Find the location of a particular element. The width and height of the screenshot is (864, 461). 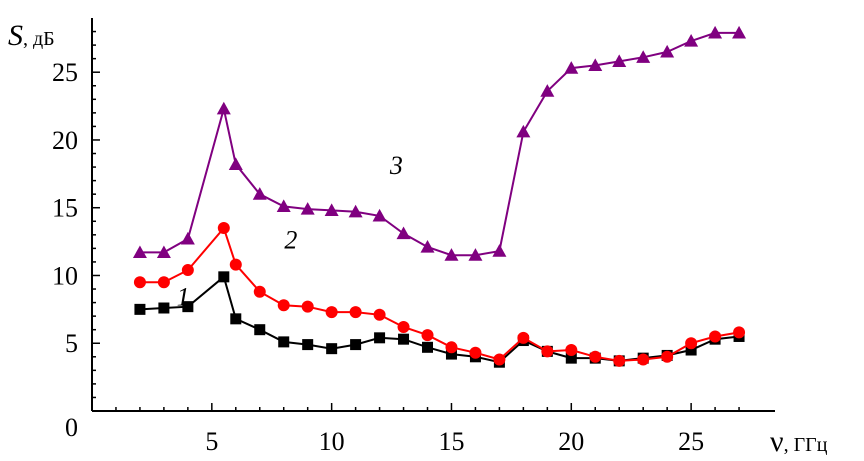

series-label: 1 is located at coordinates (183, 296).